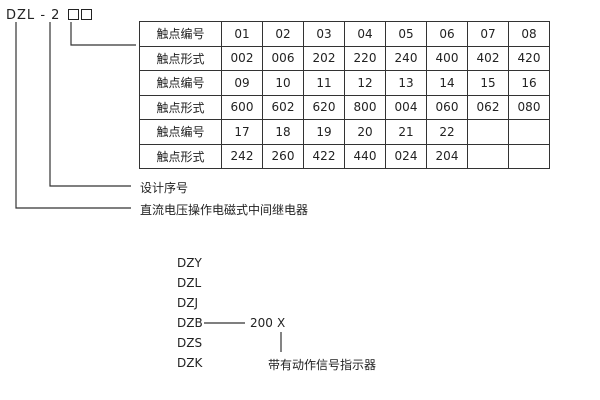  Describe the element at coordinates (406, 83) in the screenshot. I see `table-cell: 13` at that location.